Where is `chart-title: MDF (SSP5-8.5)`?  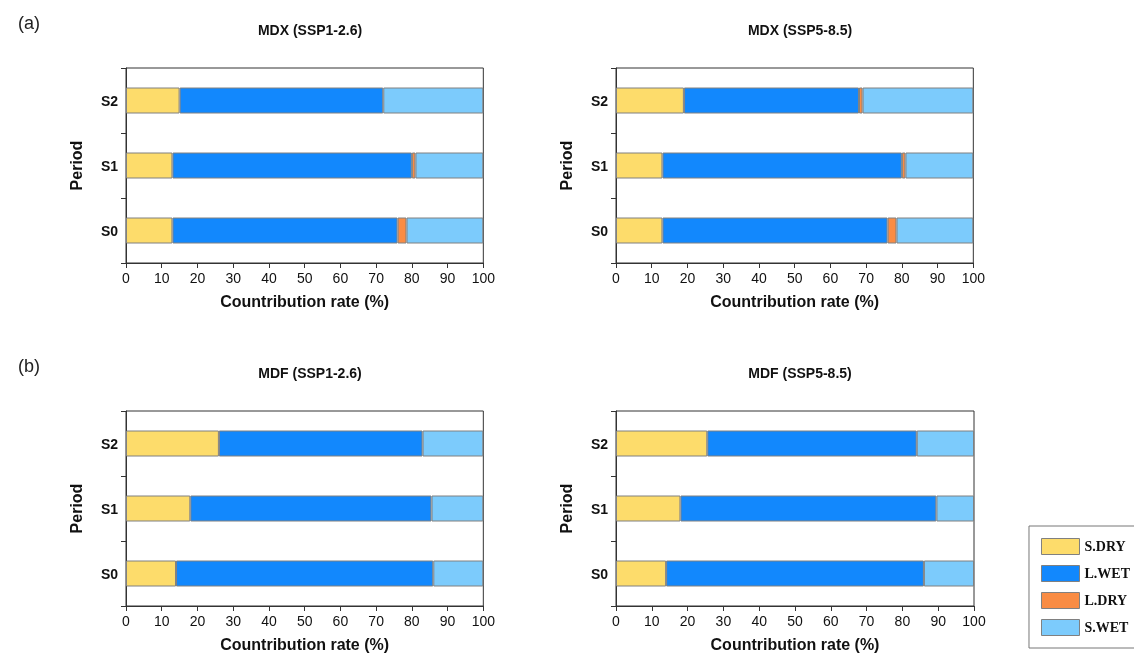
chart-title: MDF (SSP5-8.5) is located at coordinates (800, 373).